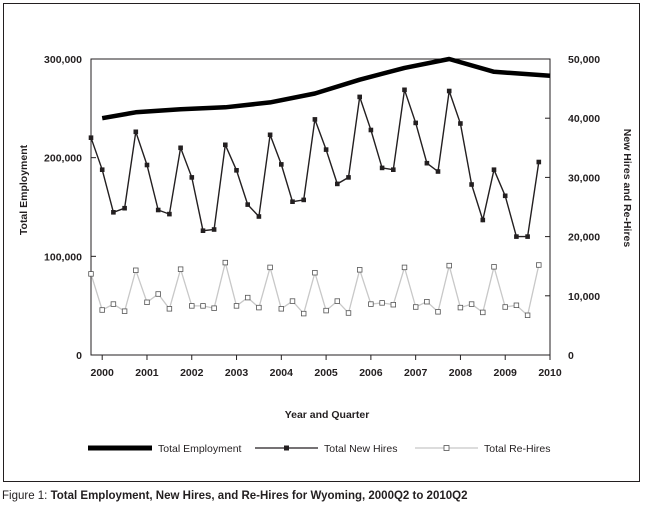 This screenshot has width=645, height=515. I want to click on legend-label-total-employment: Total Employment, so click(200, 449).